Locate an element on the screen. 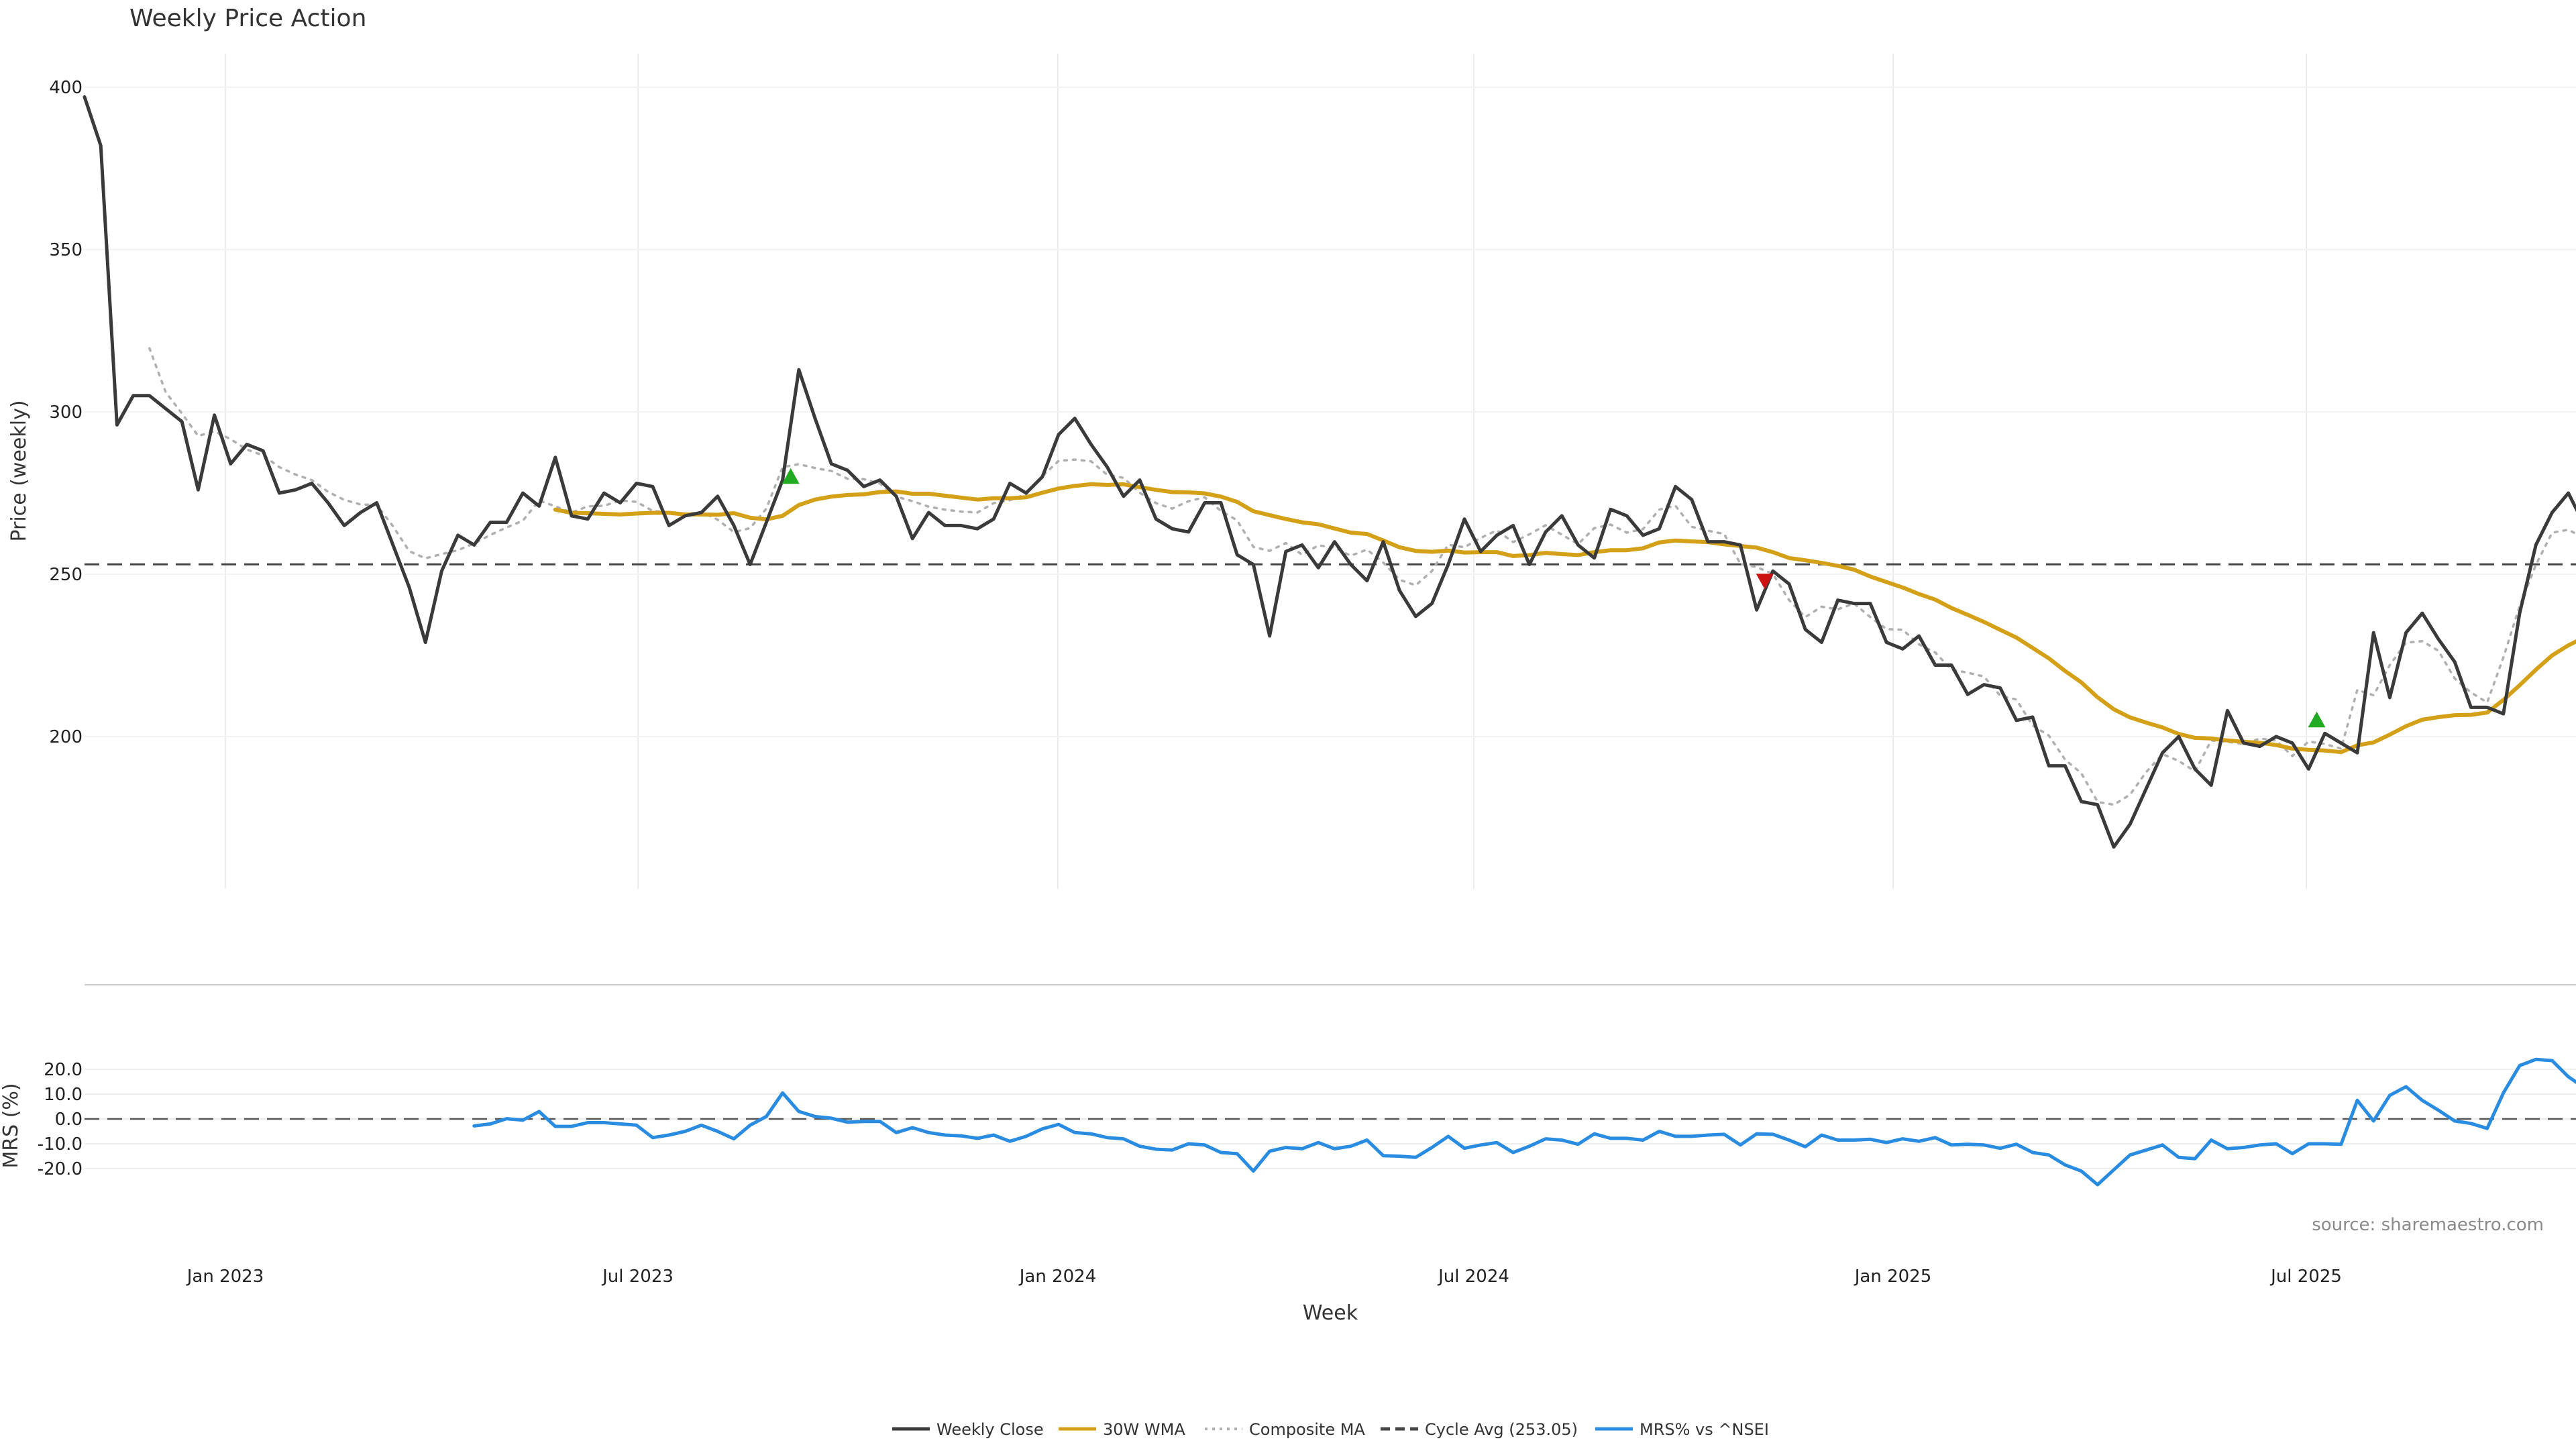 The width and height of the screenshot is (2576, 1449). chart-title: Weekly Price Action is located at coordinates (247, 18).